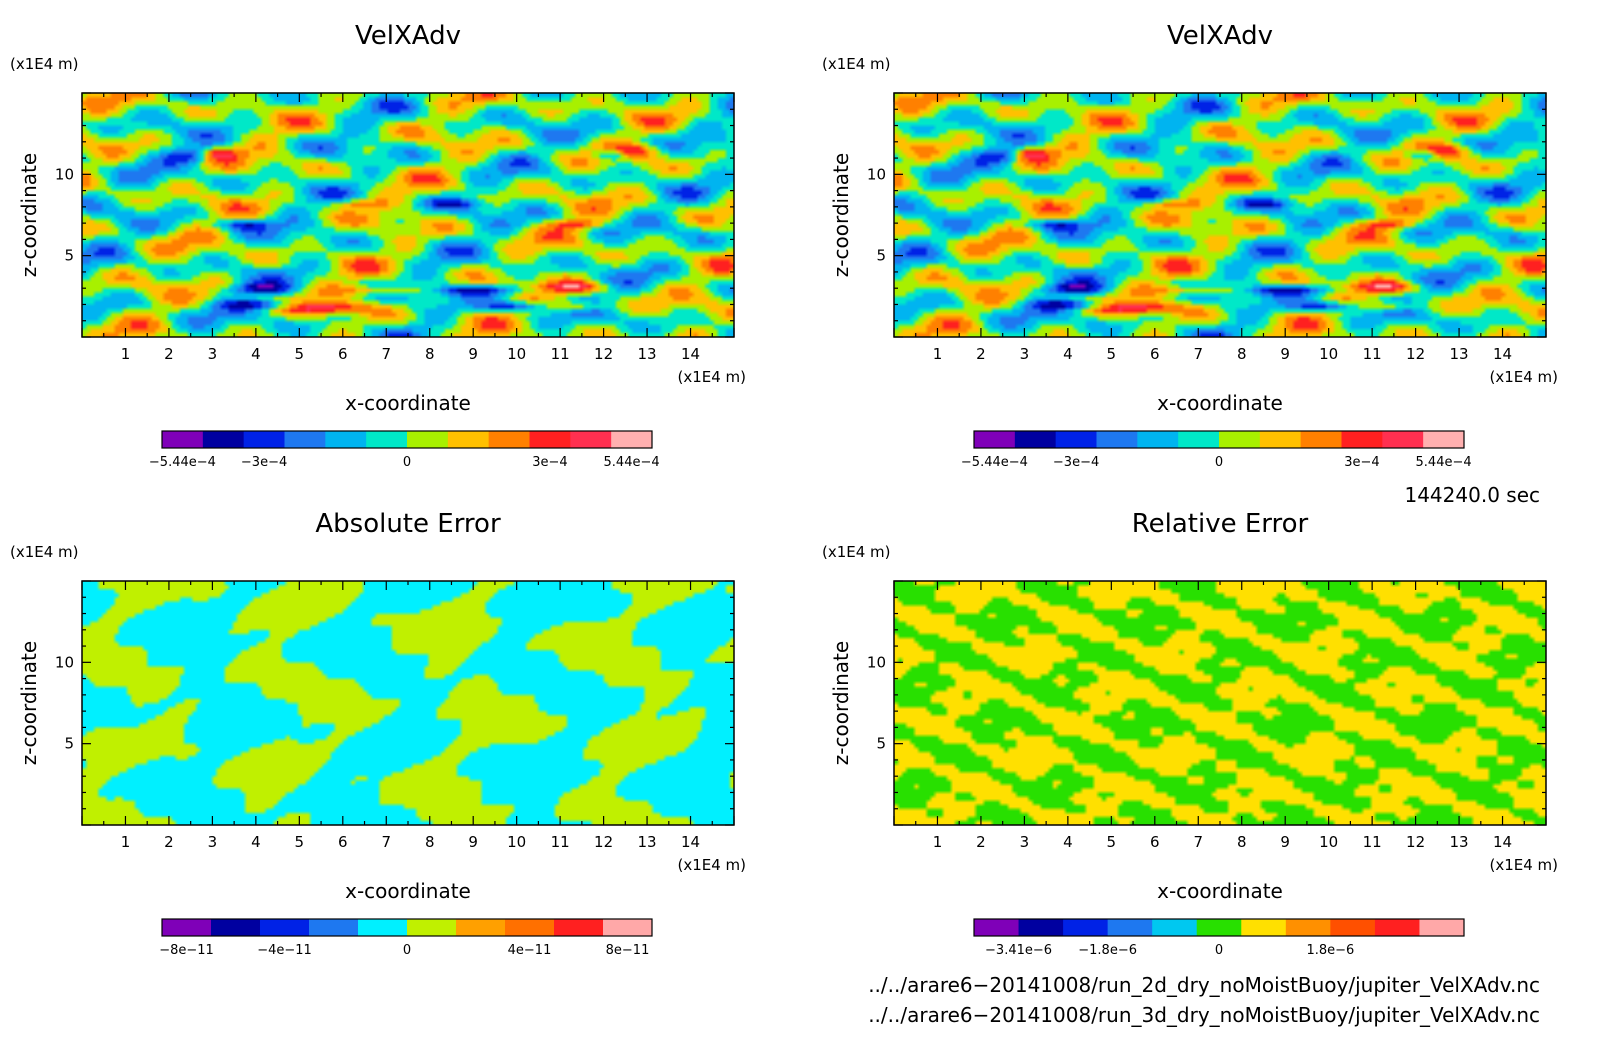  Describe the element at coordinates (1361, 462) in the screenshot. I see `colorbar-tick-label: 3e−4` at that location.